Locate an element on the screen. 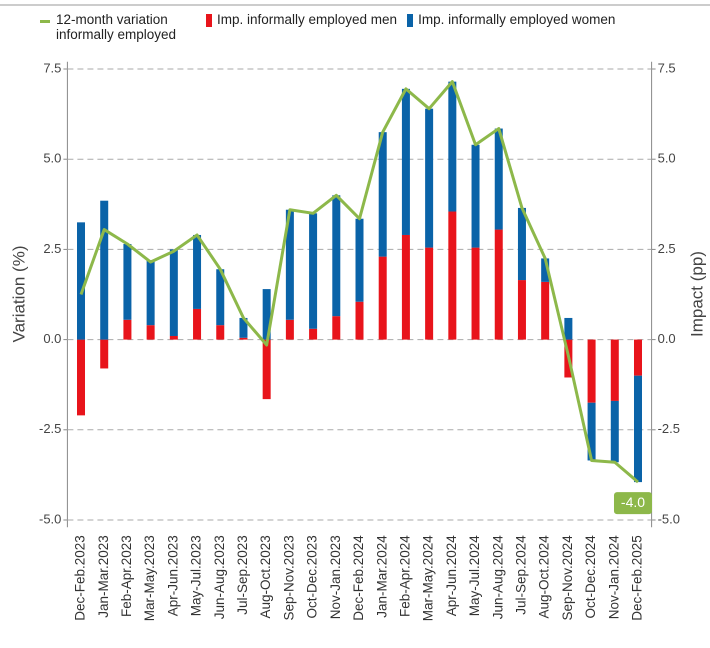 This screenshot has height=648, width=710. value-label-box is located at coordinates (632, 503).